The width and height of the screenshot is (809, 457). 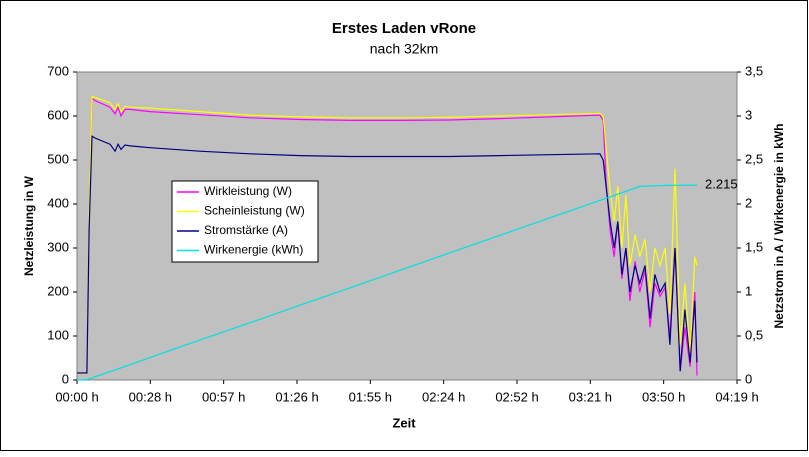 I want to click on y2-tick-label: 0,5, so click(x=754, y=334).